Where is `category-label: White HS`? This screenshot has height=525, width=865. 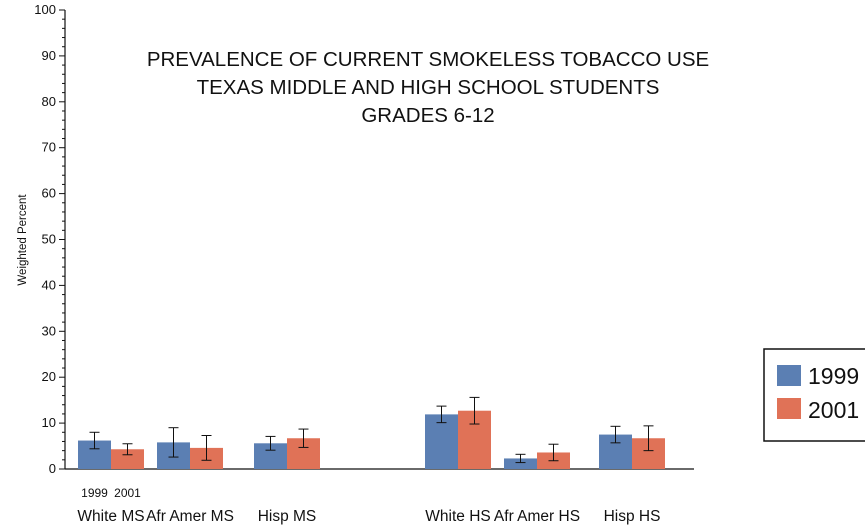 category-label: White HS is located at coordinates (457, 516).